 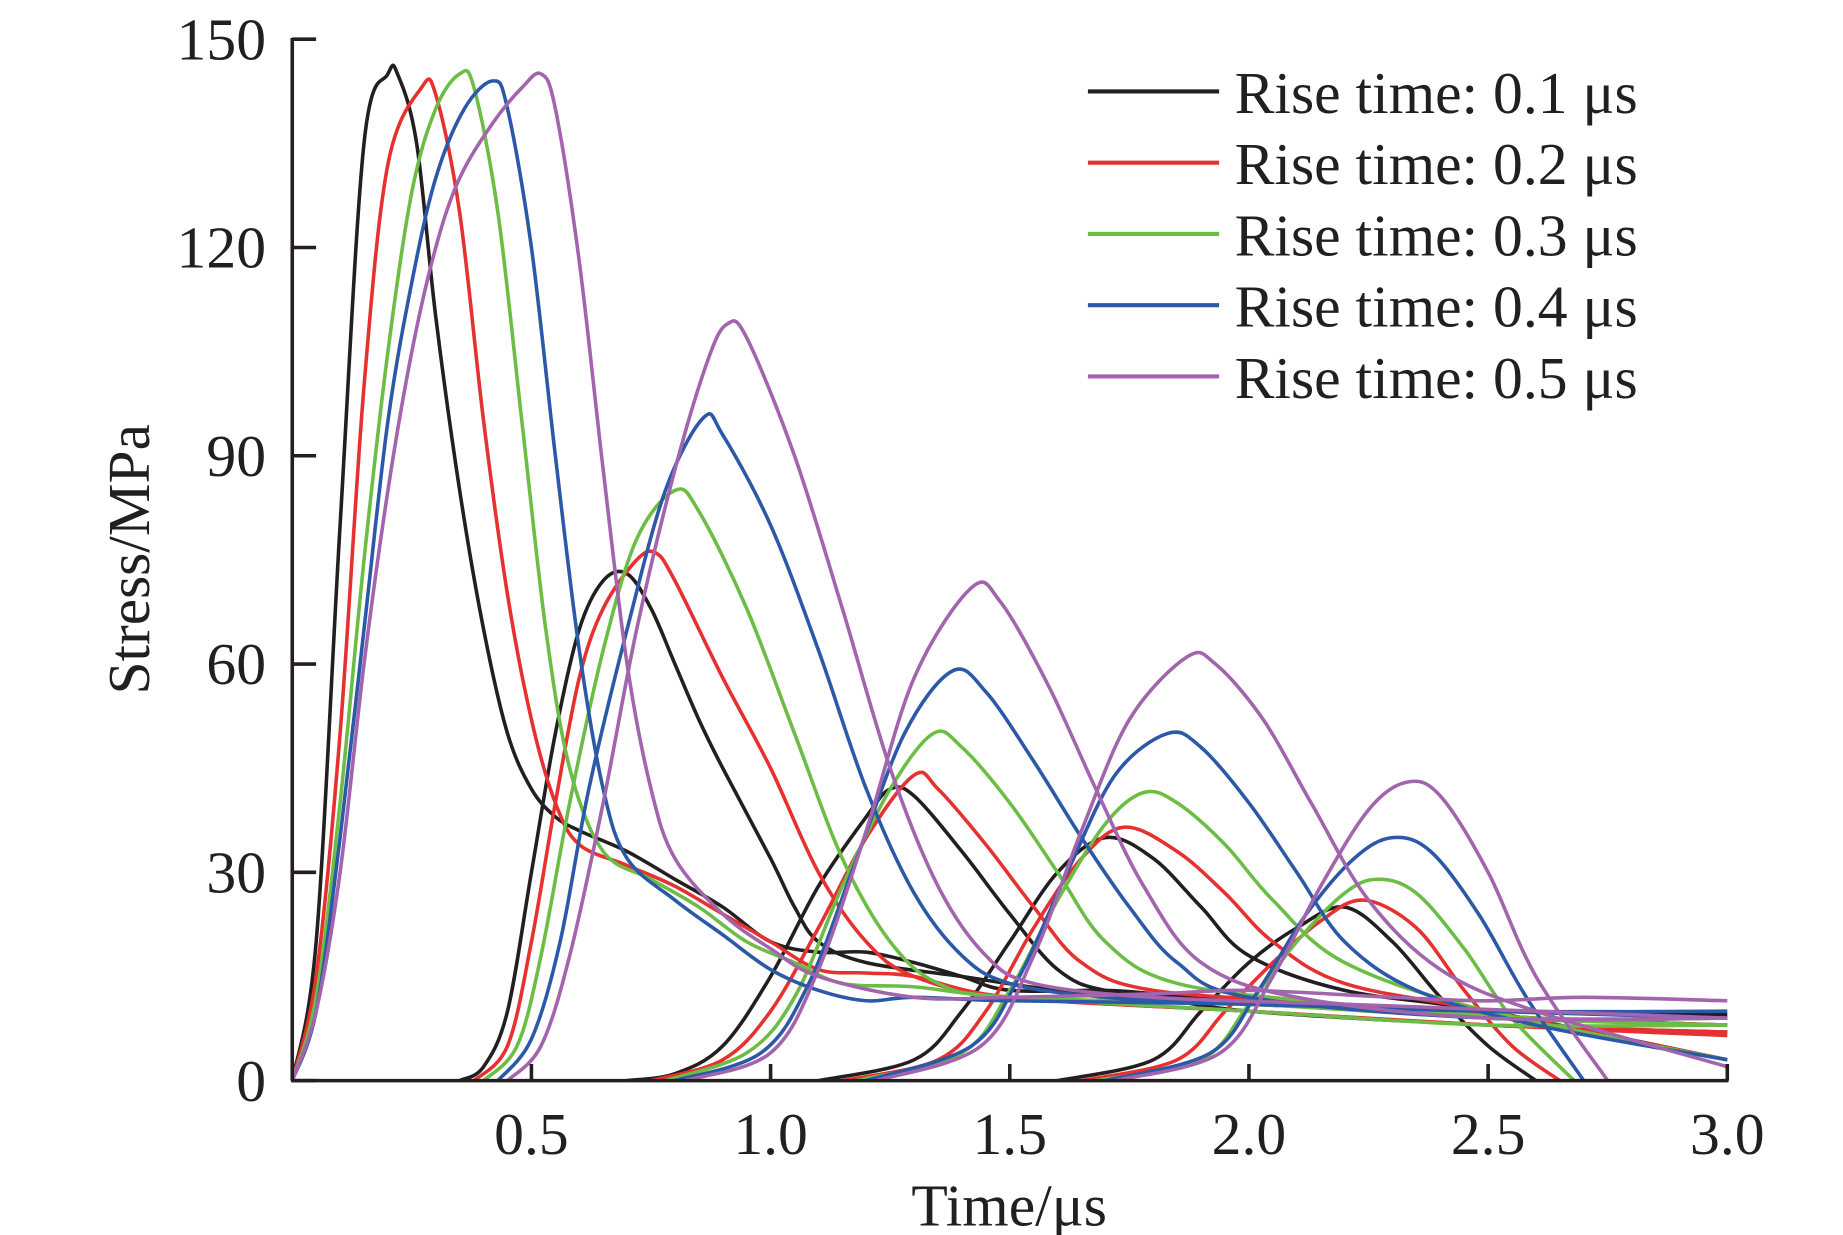 What do you see at coordinates (1727, 1134) in the screenshot?
I see `x-tick-label: 3.0` at bounding box center [1727, 1134].